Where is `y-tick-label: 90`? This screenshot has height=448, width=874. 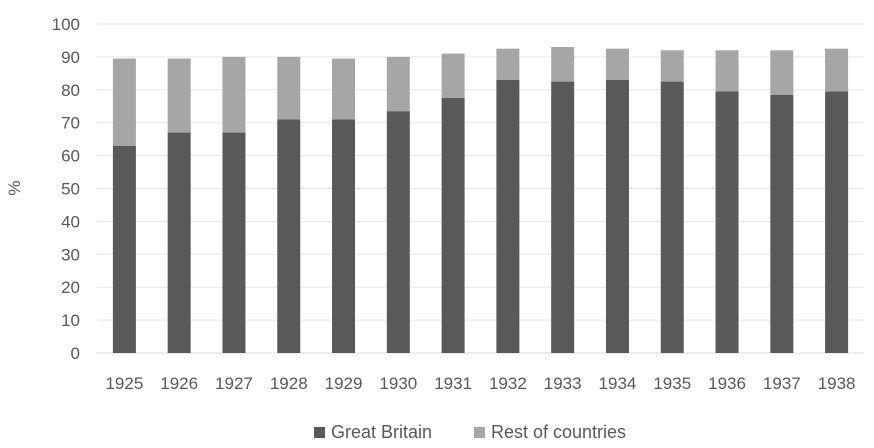
y-tick-label: 90 is located at coordinates (70, 57).